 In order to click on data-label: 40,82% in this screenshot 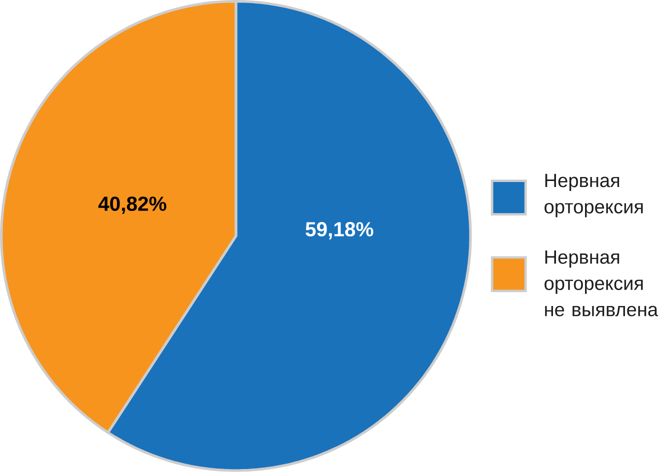, I will do `click(132, 205)`.